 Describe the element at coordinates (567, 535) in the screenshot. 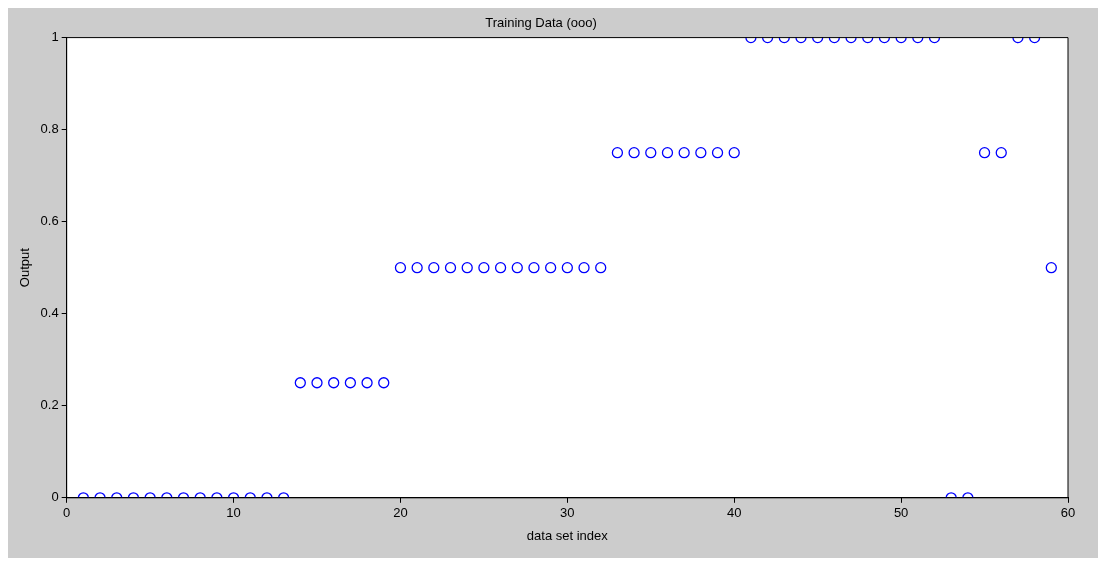

I see `x-axis-title: data set index` at that location.